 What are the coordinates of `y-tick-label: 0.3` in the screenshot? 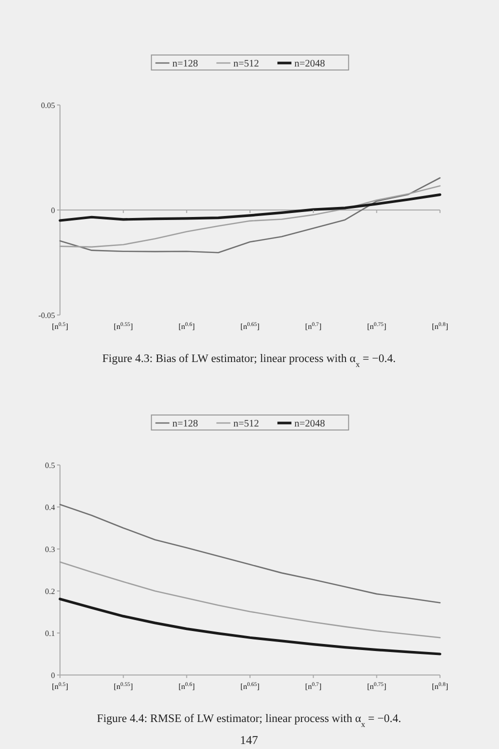 It's located at (50, 549).